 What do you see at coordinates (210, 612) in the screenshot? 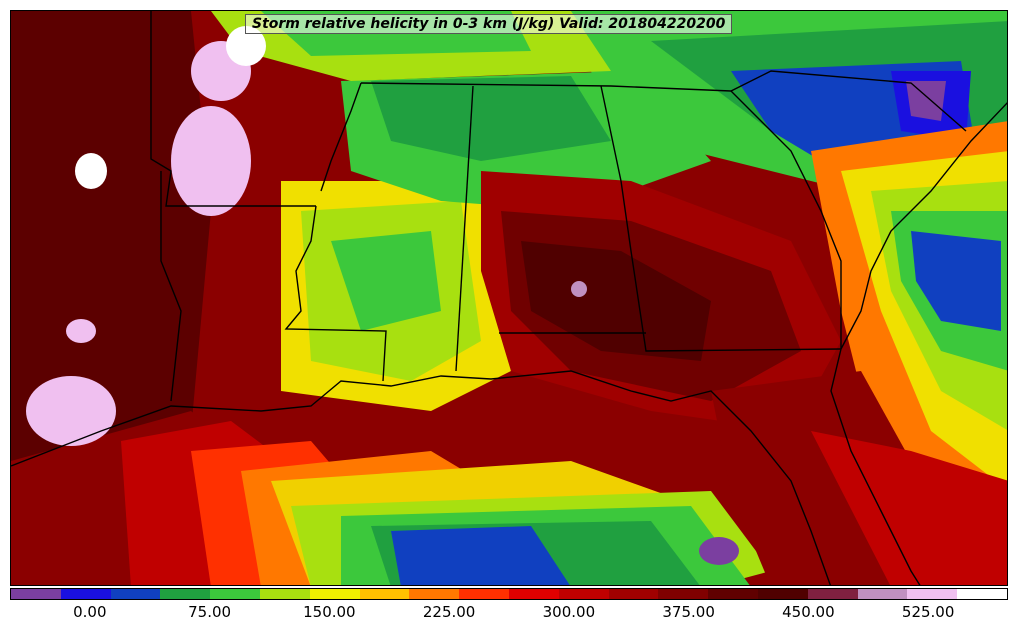
I see `colorbar-tick-label: 75.00` at bounding box center [210, 612].